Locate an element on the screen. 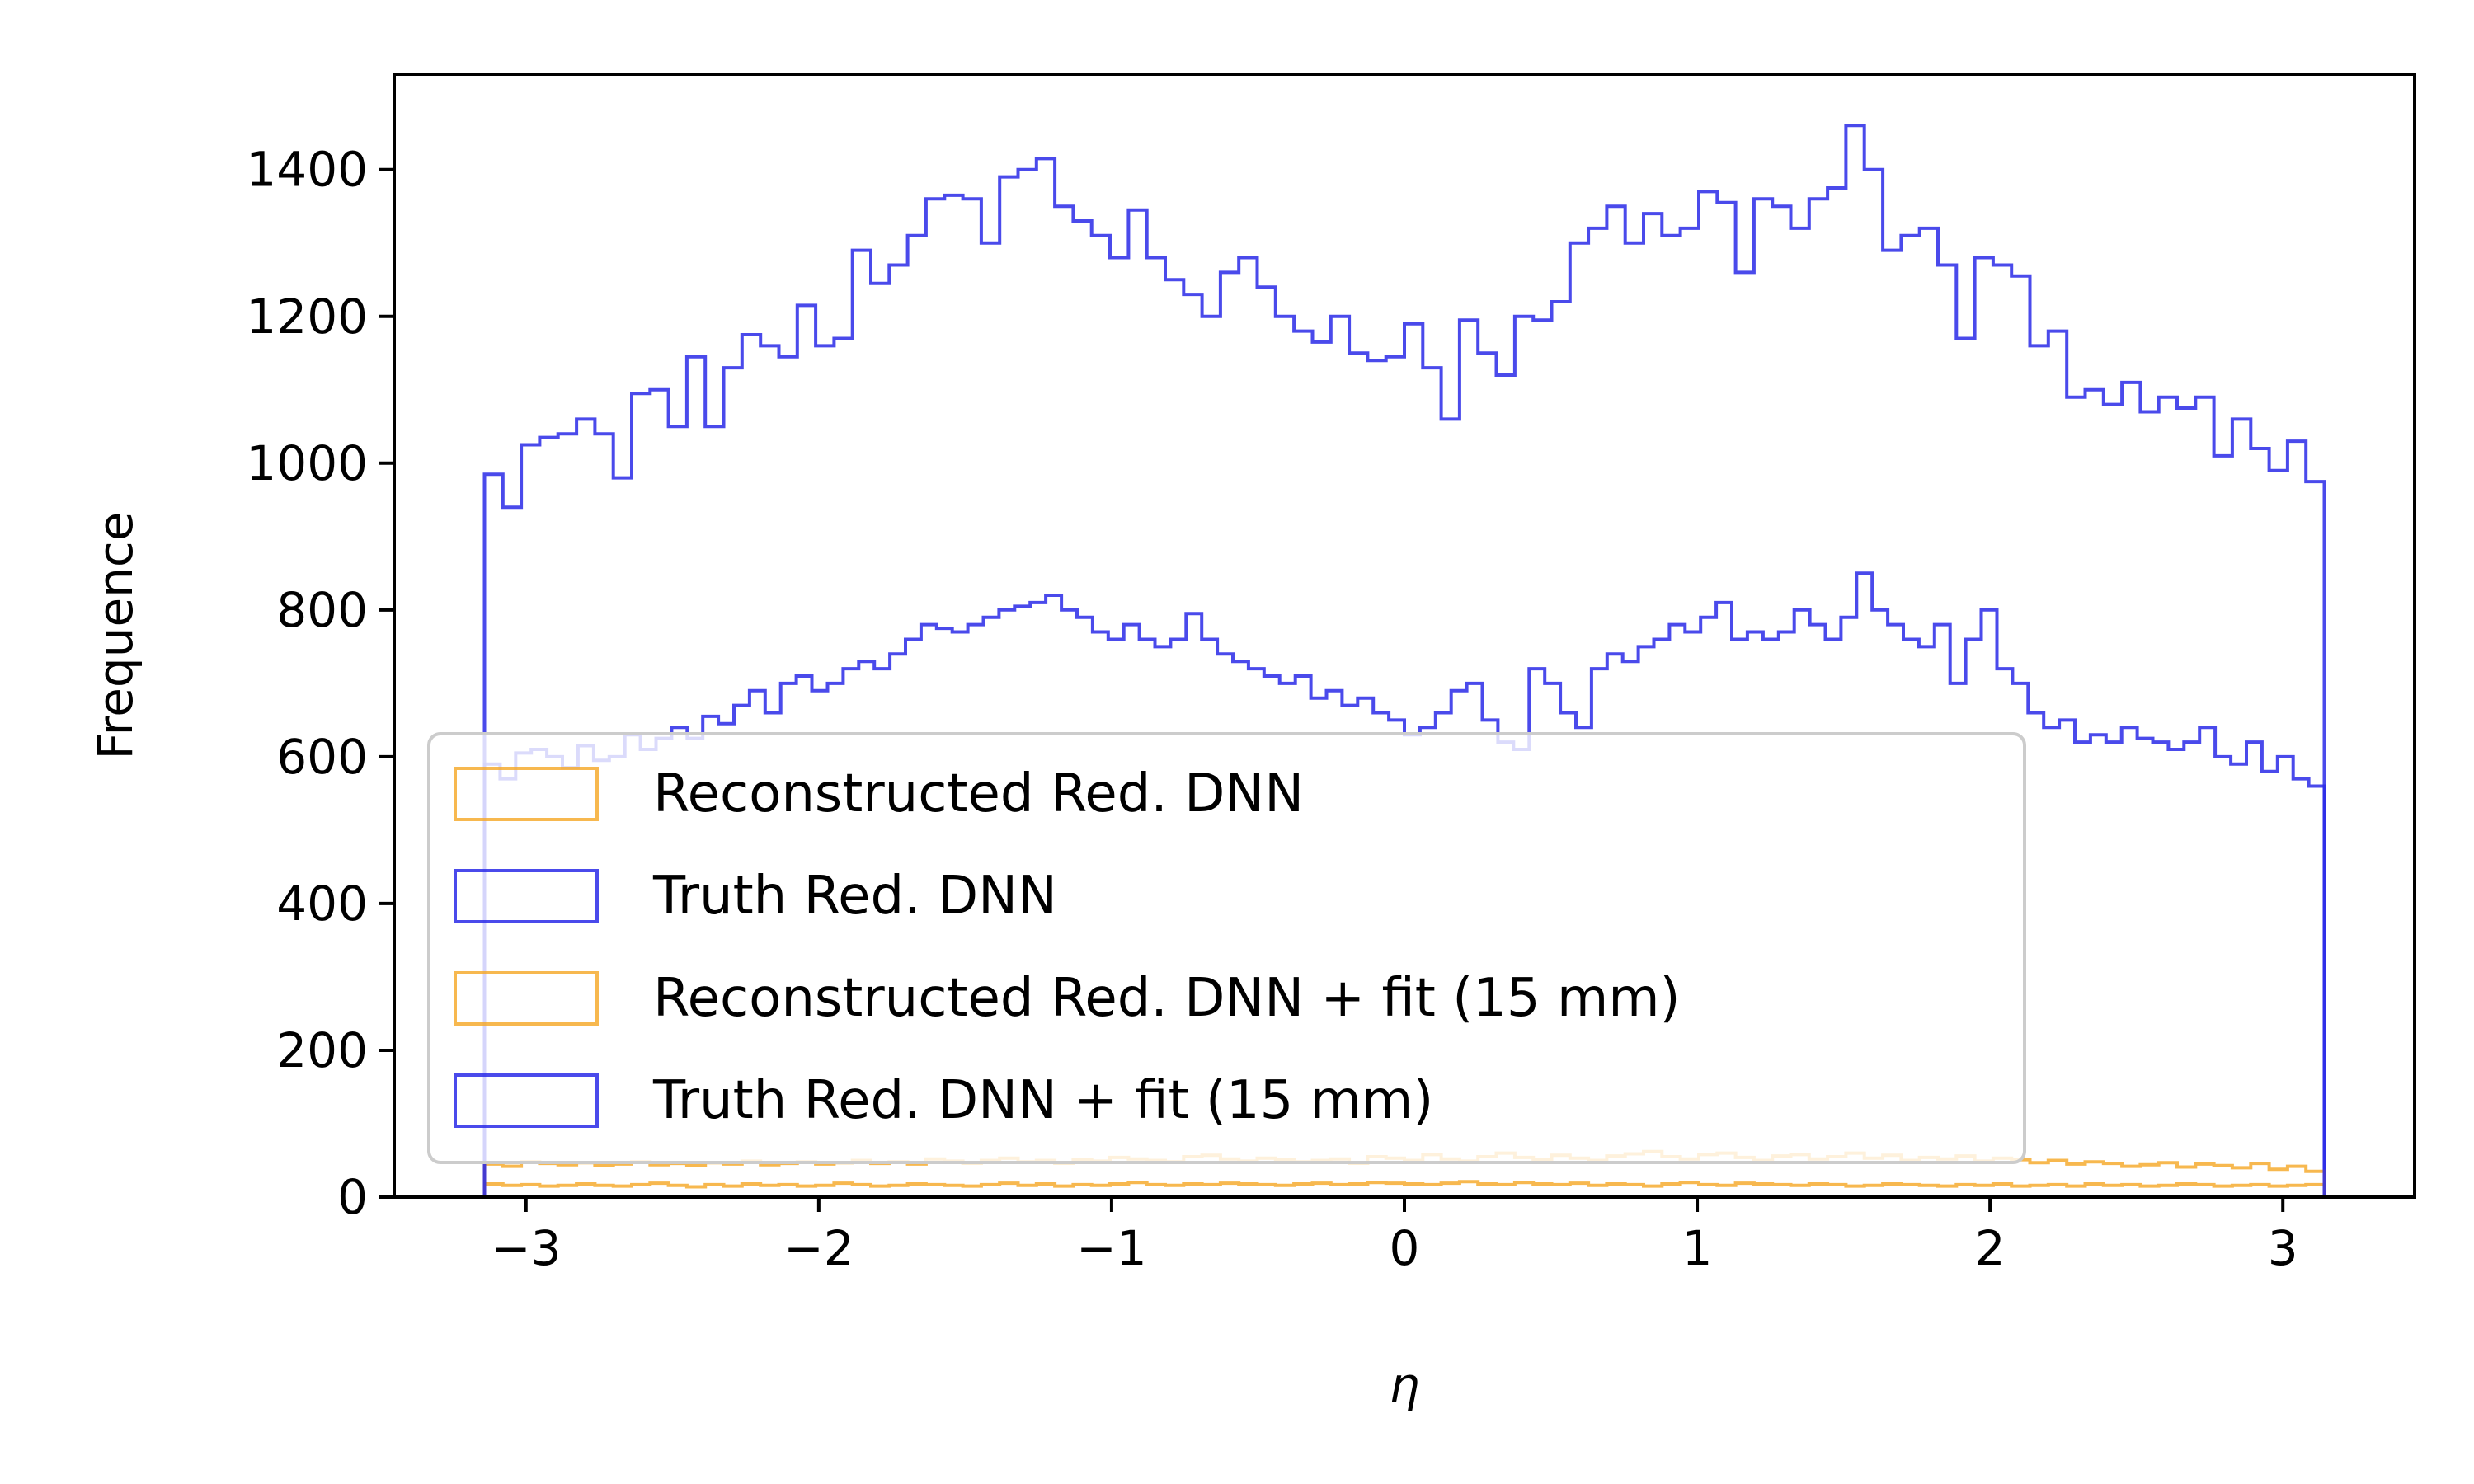 The height and width of the screenshot is (1484, 2474). y-tick-label: 1000 is located at coordinates (307, 463).